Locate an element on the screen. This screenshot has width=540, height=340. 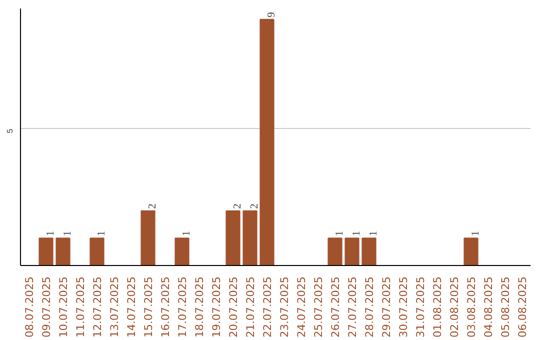
x-tick-label: 09.07.2025 is located at coordinates (46, 307).